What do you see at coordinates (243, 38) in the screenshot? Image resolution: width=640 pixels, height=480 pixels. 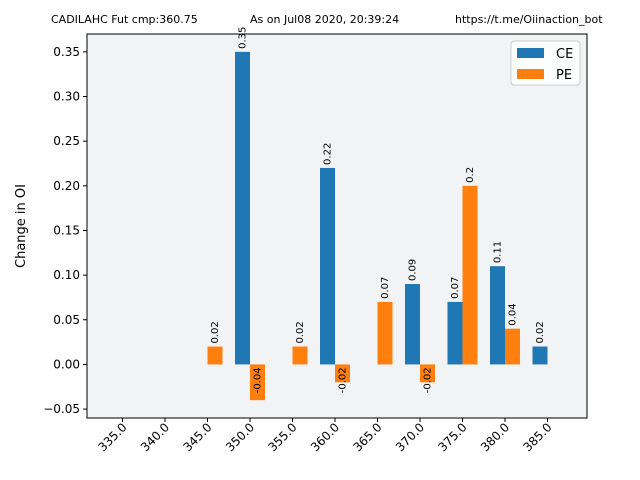 I see `data-label-ce-350.0: 0.35` at bounding box center [243, 38].